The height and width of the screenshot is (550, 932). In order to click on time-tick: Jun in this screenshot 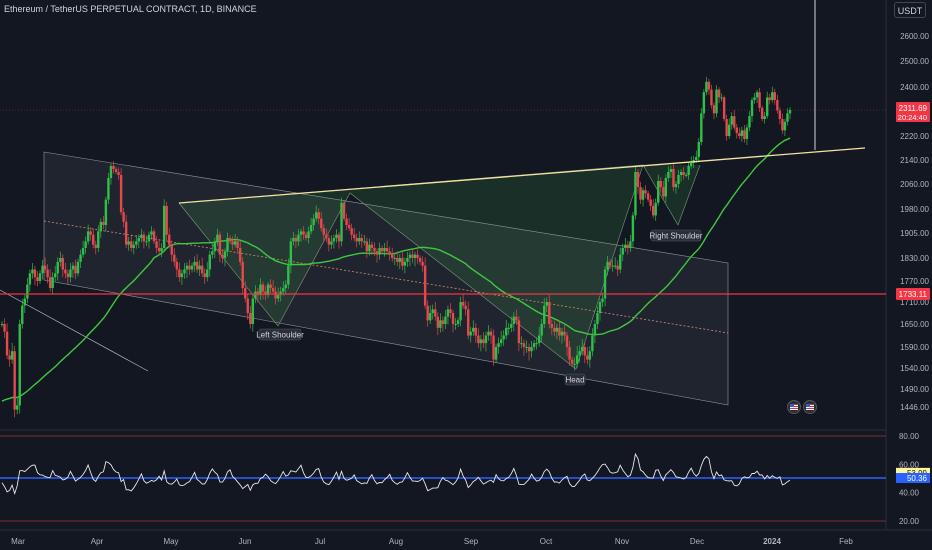, I will do `click(245, 541)`.